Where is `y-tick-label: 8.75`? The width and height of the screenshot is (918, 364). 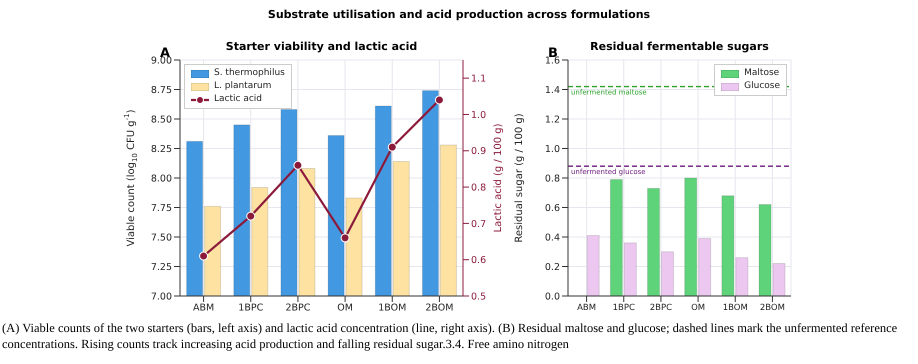
y-tick-label: 8.75 is located at coordinates (161, 90).